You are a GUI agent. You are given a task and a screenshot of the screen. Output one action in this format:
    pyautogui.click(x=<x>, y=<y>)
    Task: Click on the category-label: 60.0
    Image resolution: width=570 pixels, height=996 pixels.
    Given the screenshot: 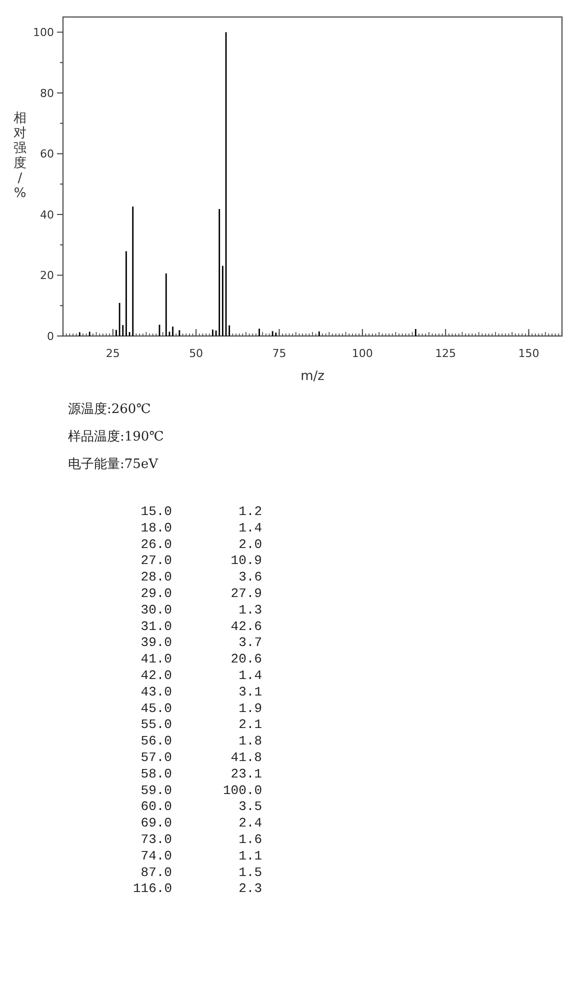 What is the action you would take?
    pyautogui.click(x=156, y=806)
    